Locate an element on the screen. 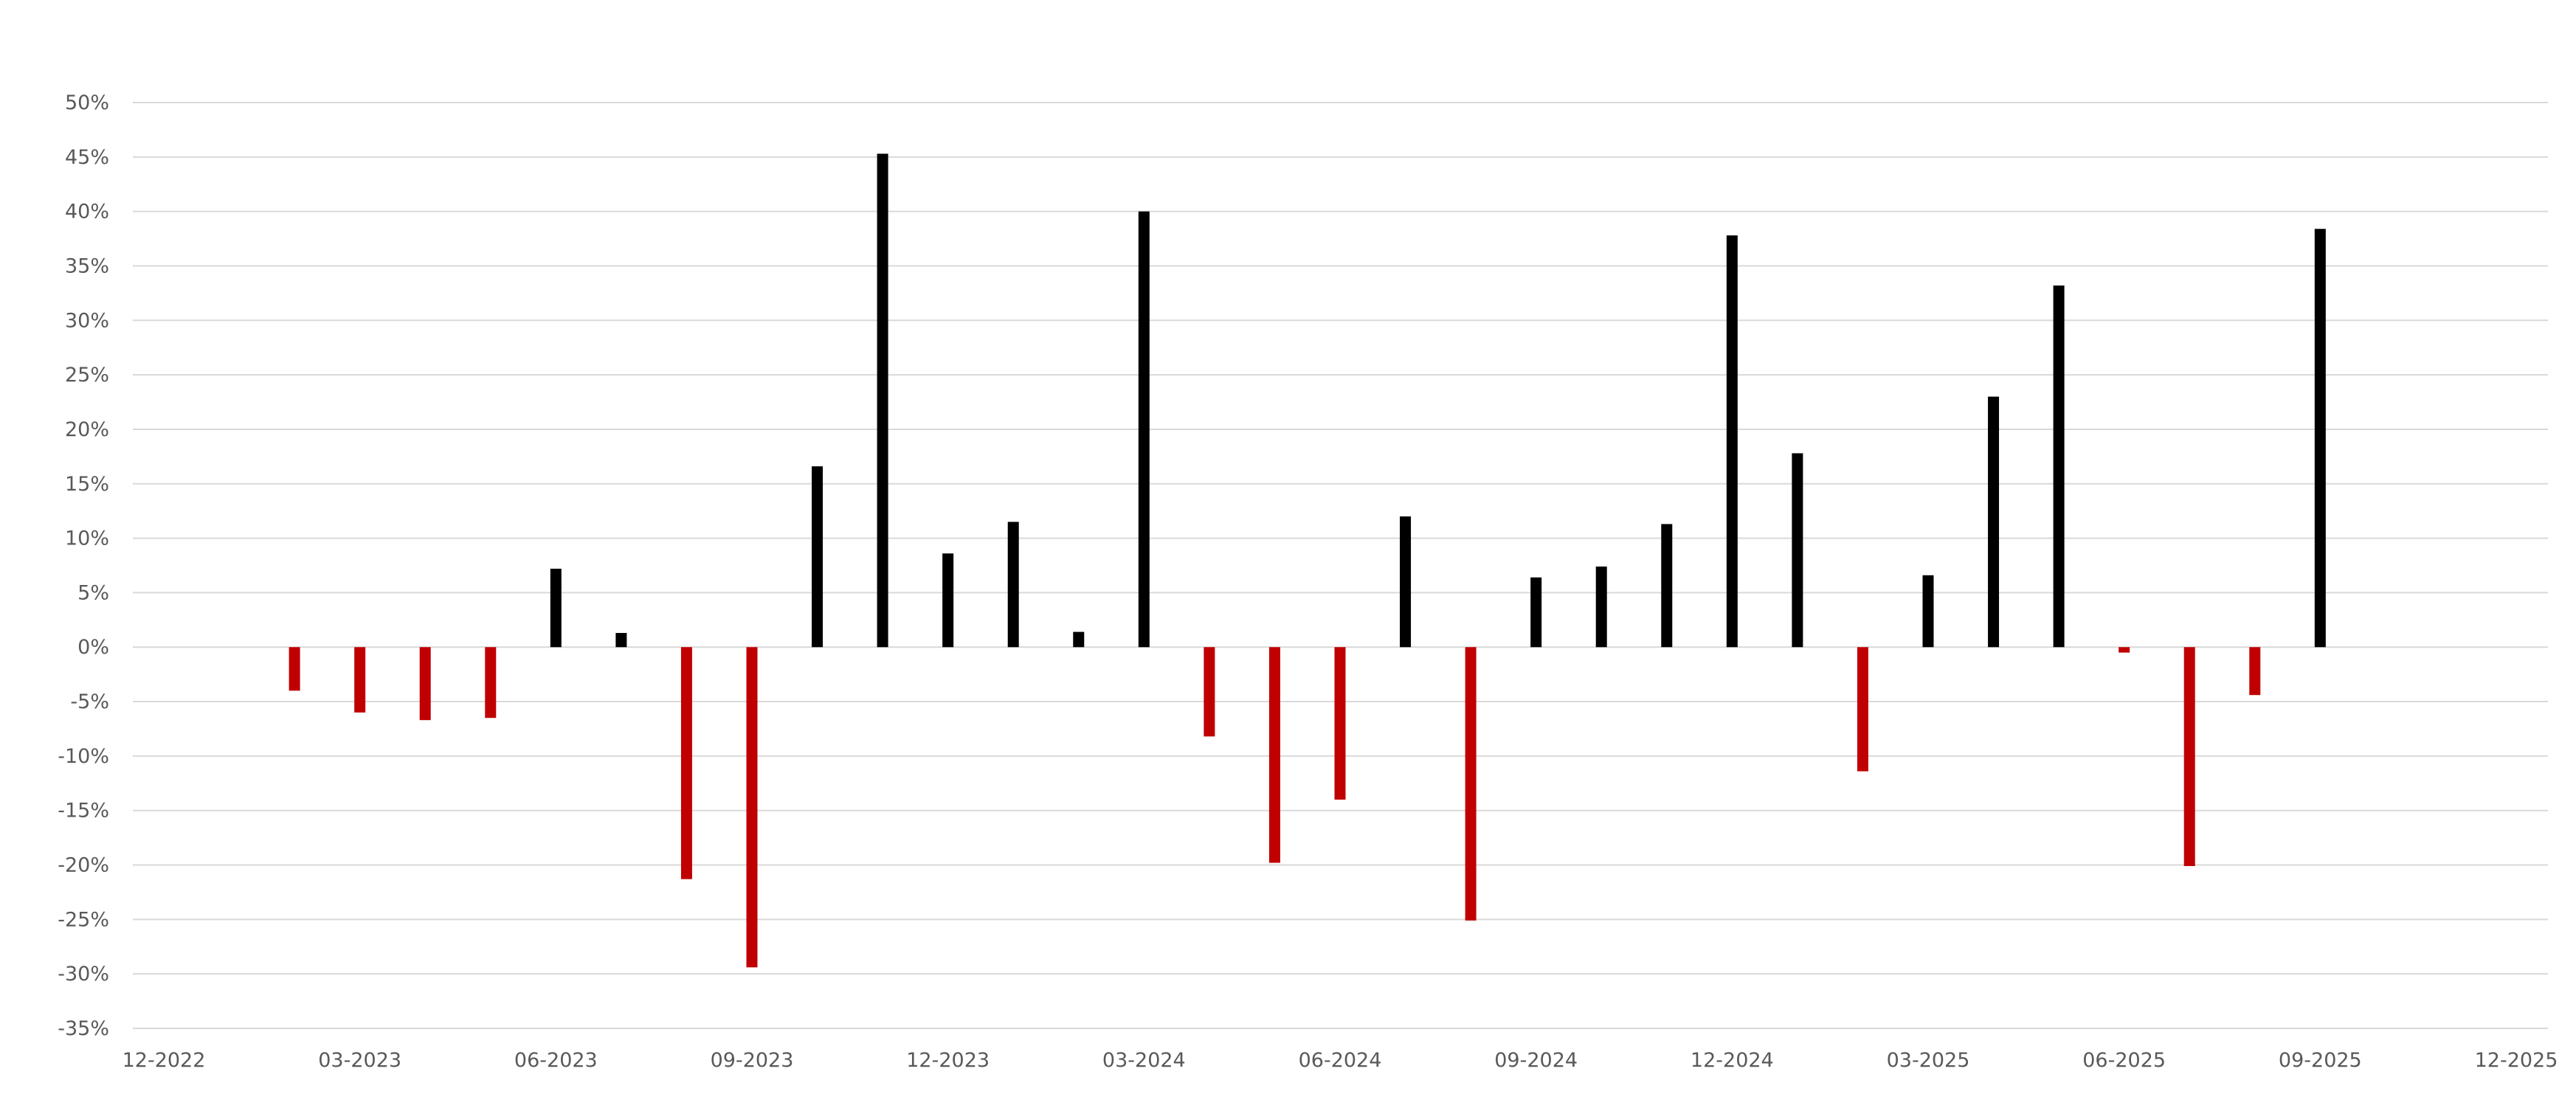  y-tick-label: 30% is located at coordinates (87, 320).